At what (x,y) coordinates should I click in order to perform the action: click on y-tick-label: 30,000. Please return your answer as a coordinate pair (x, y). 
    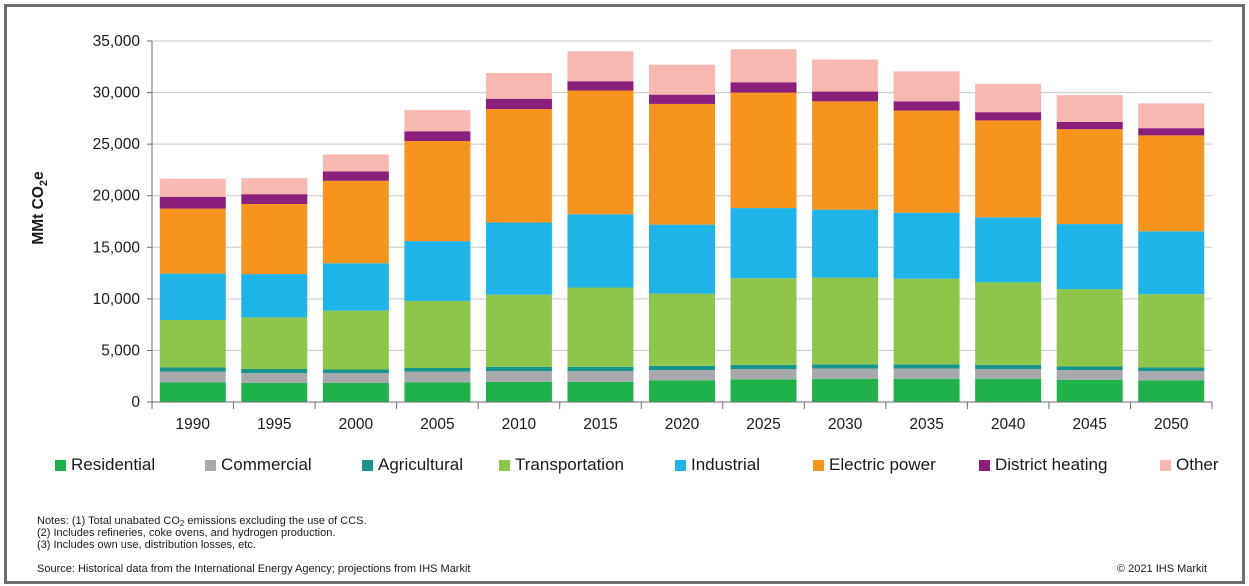
    Looking at the image, I should click on (117, 93).